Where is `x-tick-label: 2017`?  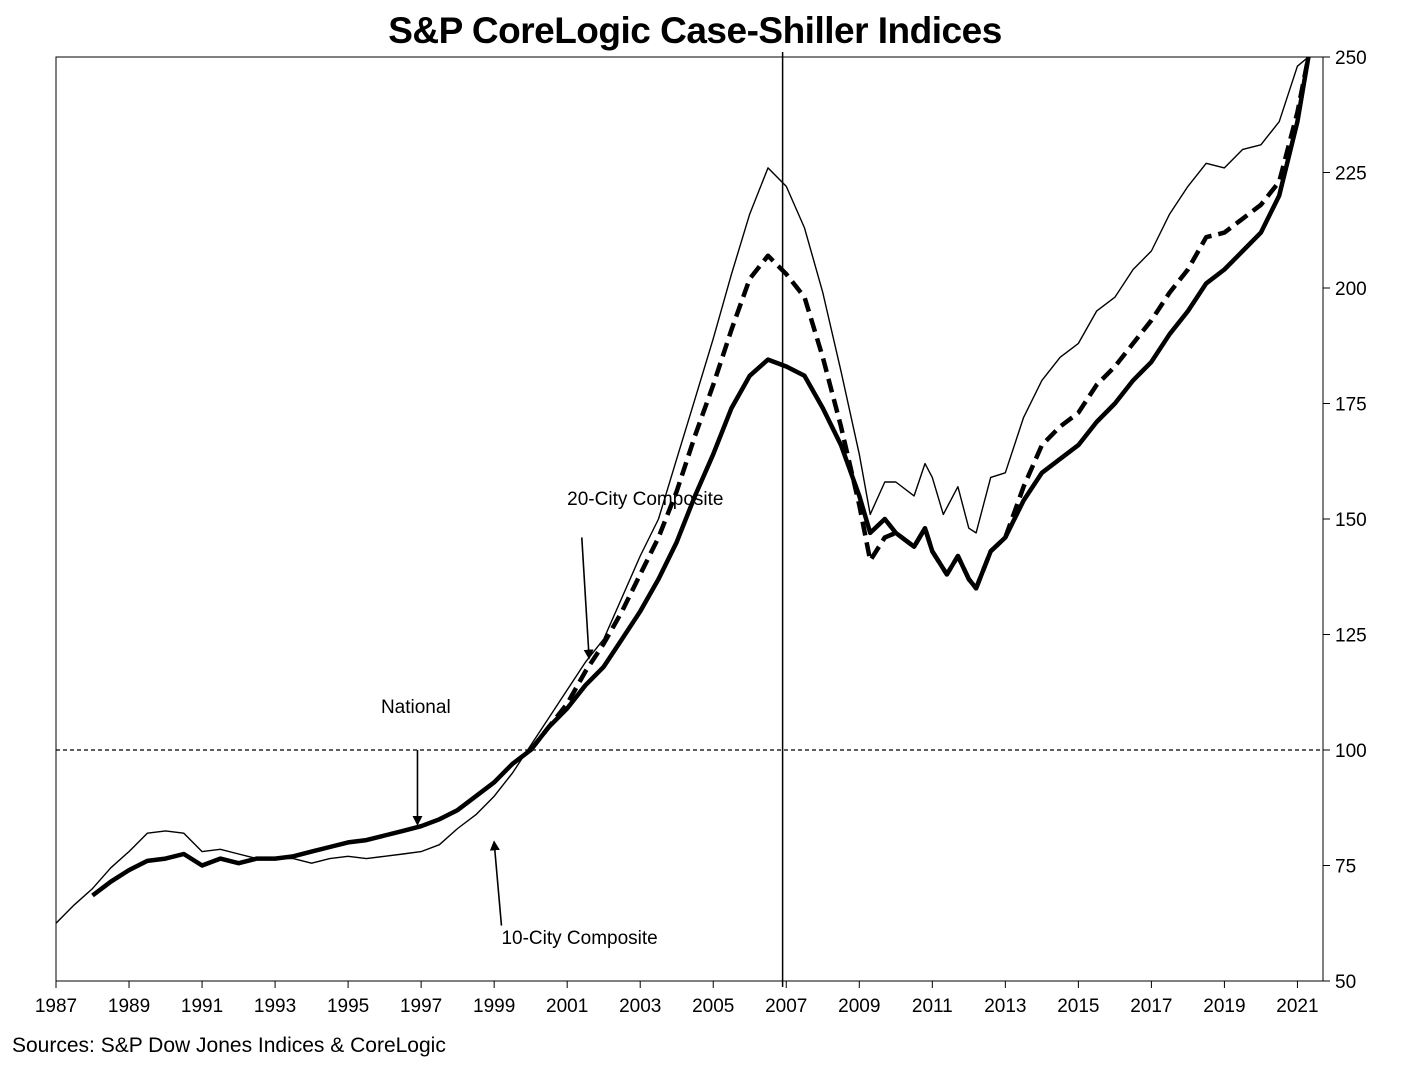 x-tick-label: 2017 is located at coordinates (1151, 1006).